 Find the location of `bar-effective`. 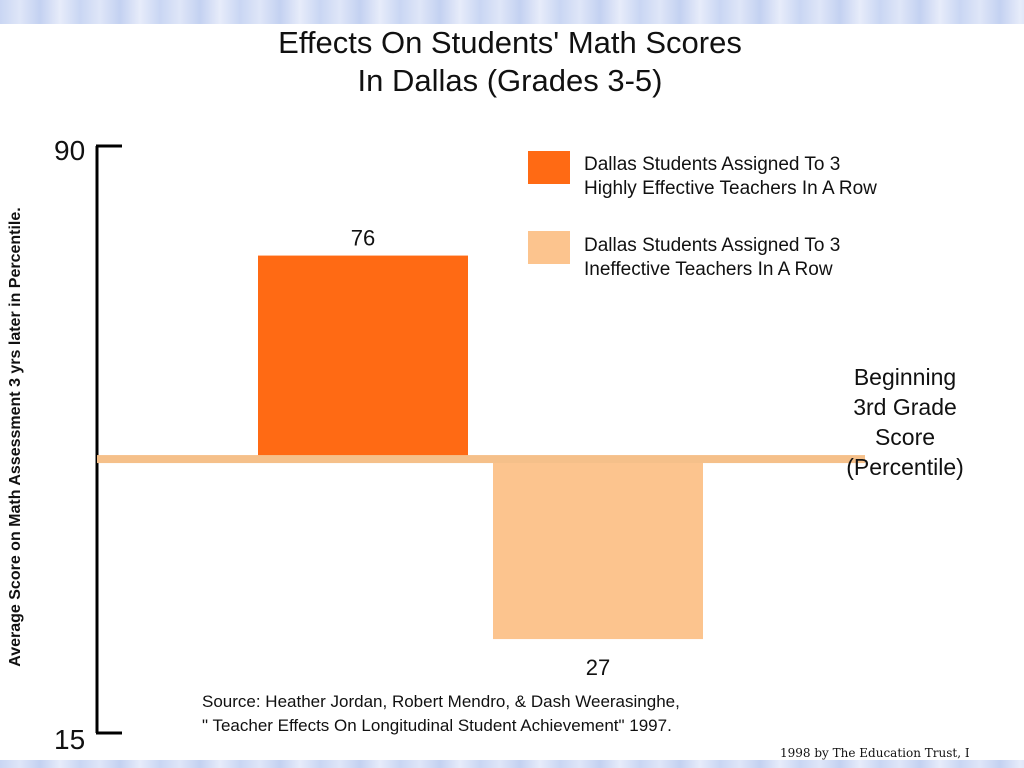

bar-effective is located at coordinates (363, 357).